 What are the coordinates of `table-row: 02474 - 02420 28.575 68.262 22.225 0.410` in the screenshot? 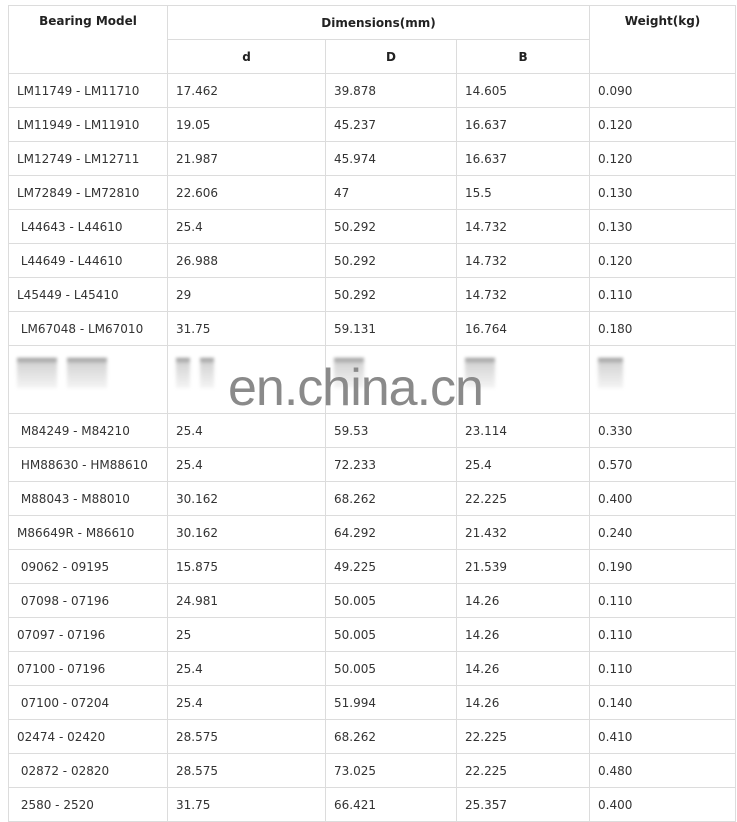 It's located at (372, 736).